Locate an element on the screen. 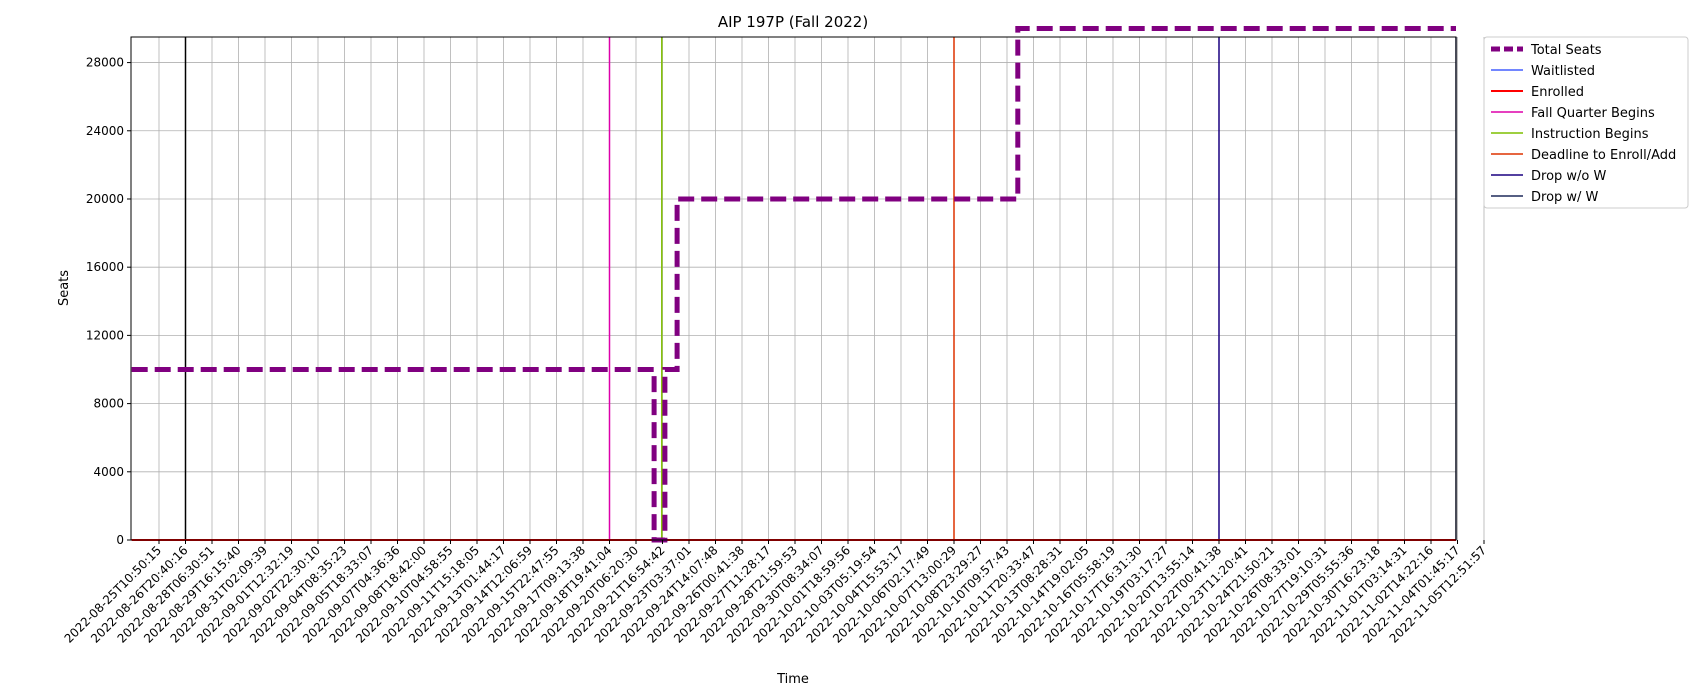 The height and width of the screenshot is (700, 1700). y-tick-label: 28000 is located at coordinates (105, 63).